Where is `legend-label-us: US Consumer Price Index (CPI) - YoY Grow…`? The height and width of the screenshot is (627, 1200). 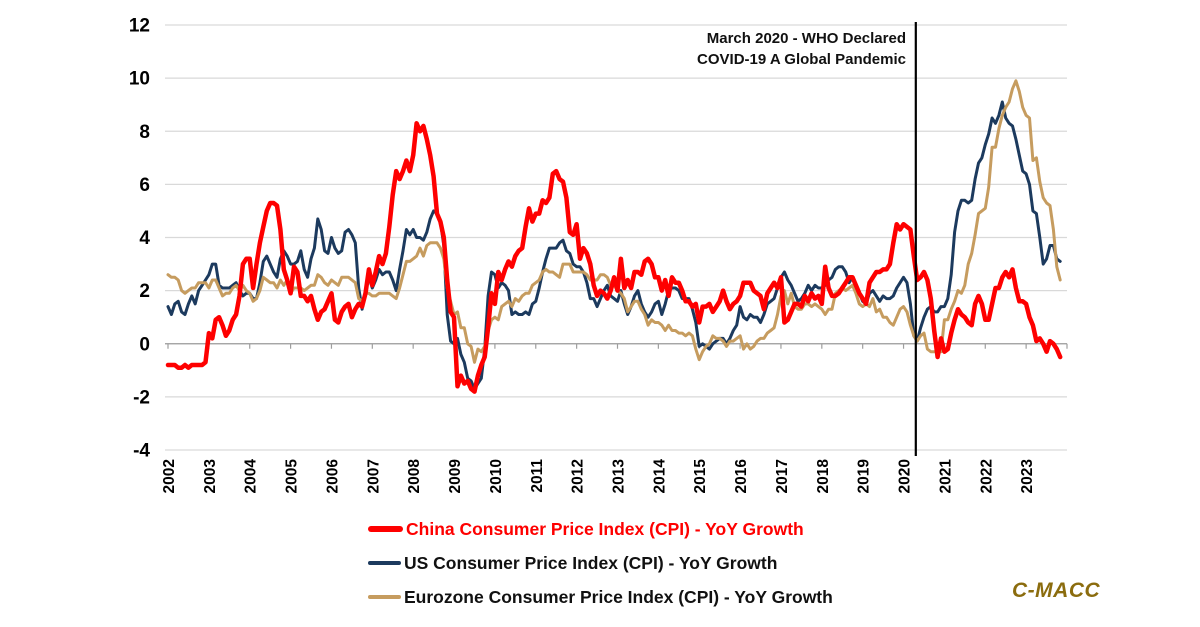 legend-label-us: US Consumer Price Index (CPI) - YoY Grow… is located at coordinates (591, 562).